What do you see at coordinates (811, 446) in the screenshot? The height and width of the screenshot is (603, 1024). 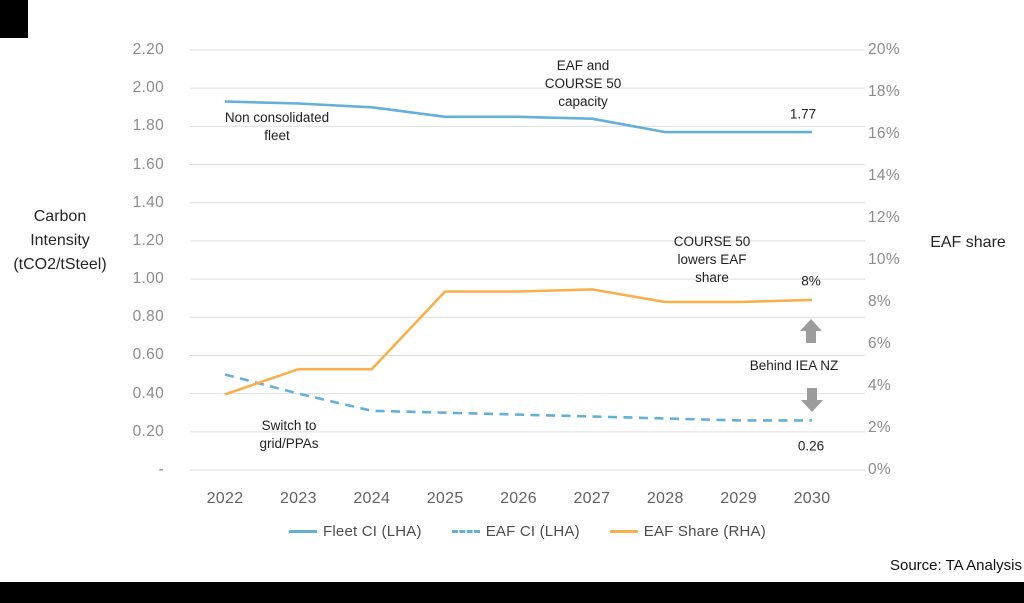 I see `eaf-ci-end-label: 0.26` at bounding box center [811, 446].